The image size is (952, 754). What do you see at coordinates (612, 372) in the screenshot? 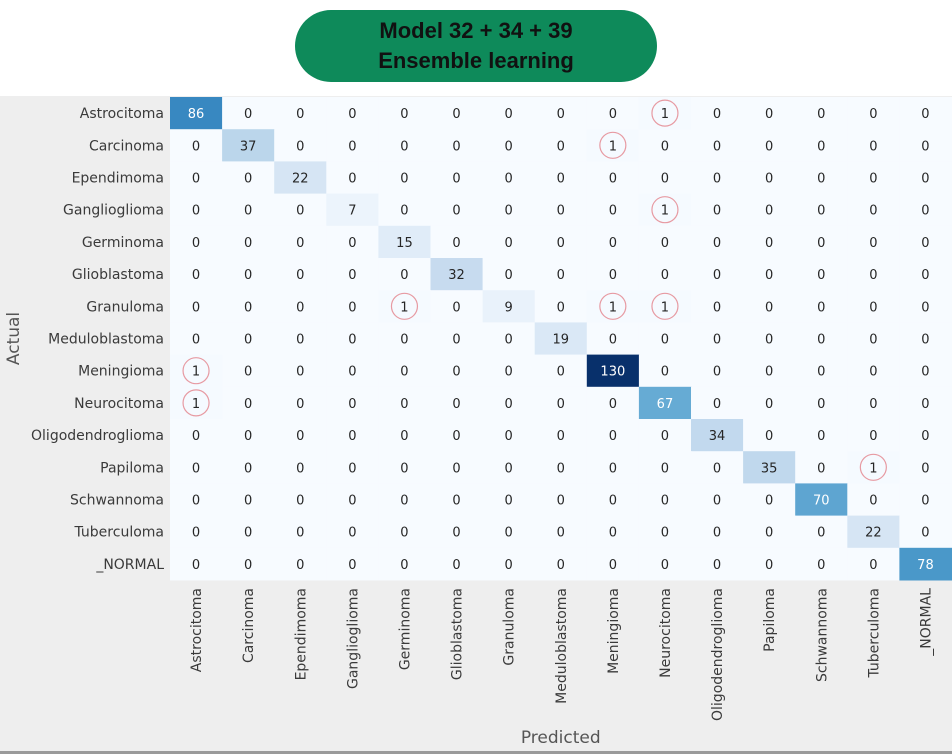
I see `cell-value-label: 130` at bounding box center [612, 372].